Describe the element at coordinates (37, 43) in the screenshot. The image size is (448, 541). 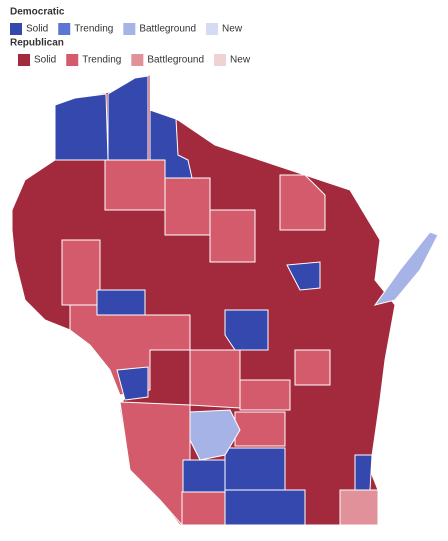
I see `legend-group-title: Republican` at that location.